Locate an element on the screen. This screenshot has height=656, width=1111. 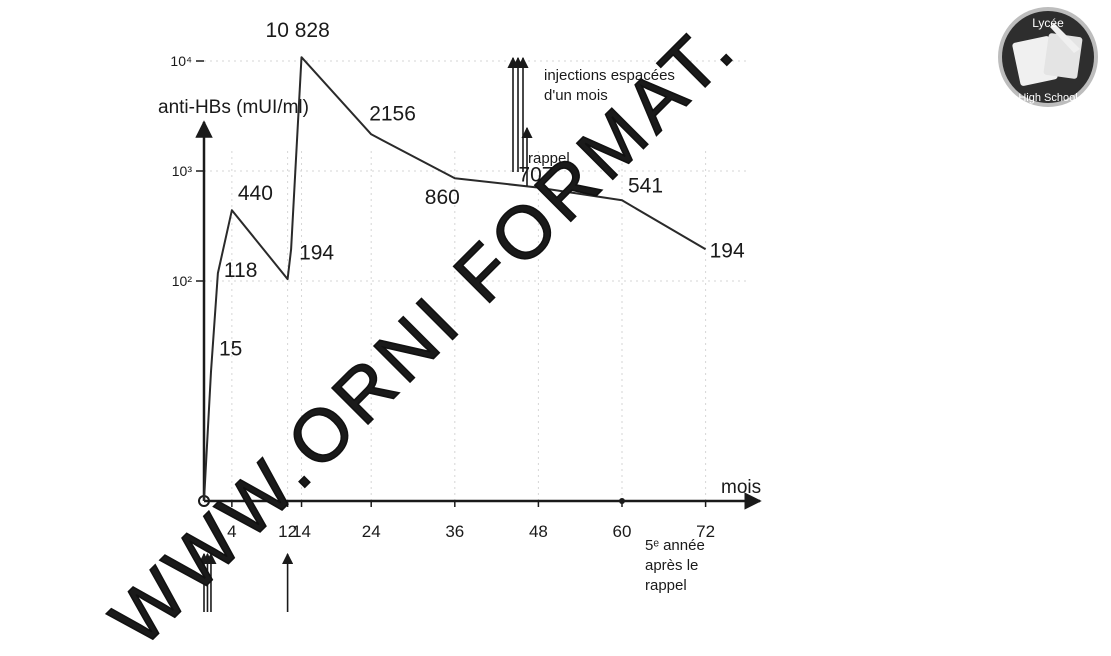
x-tick-label: 4 is located at coordinates (231, 531).